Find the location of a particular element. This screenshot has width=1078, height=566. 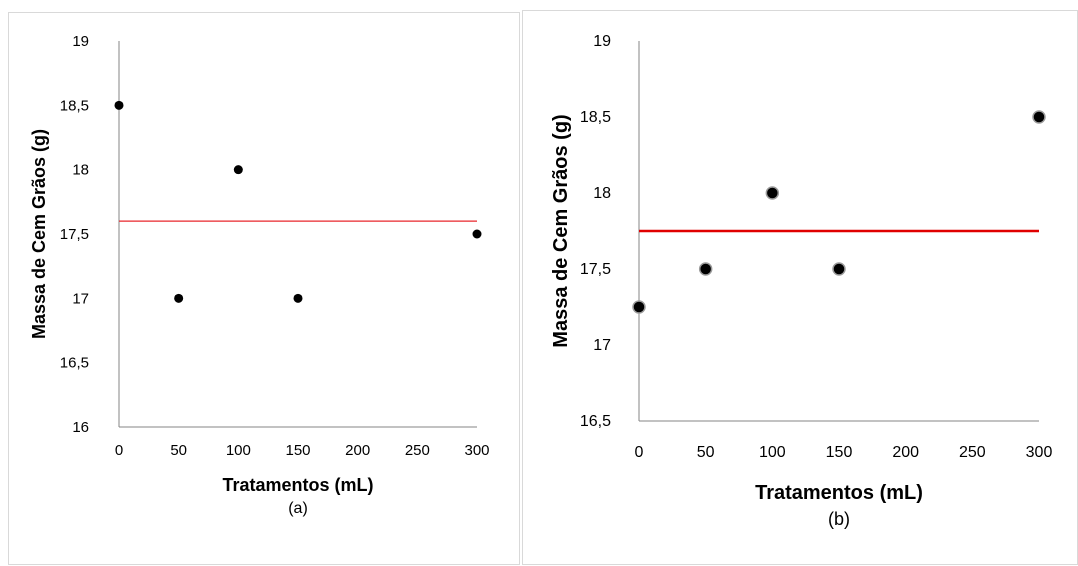

panel-label: (b) is located at coordinates (839, 519).